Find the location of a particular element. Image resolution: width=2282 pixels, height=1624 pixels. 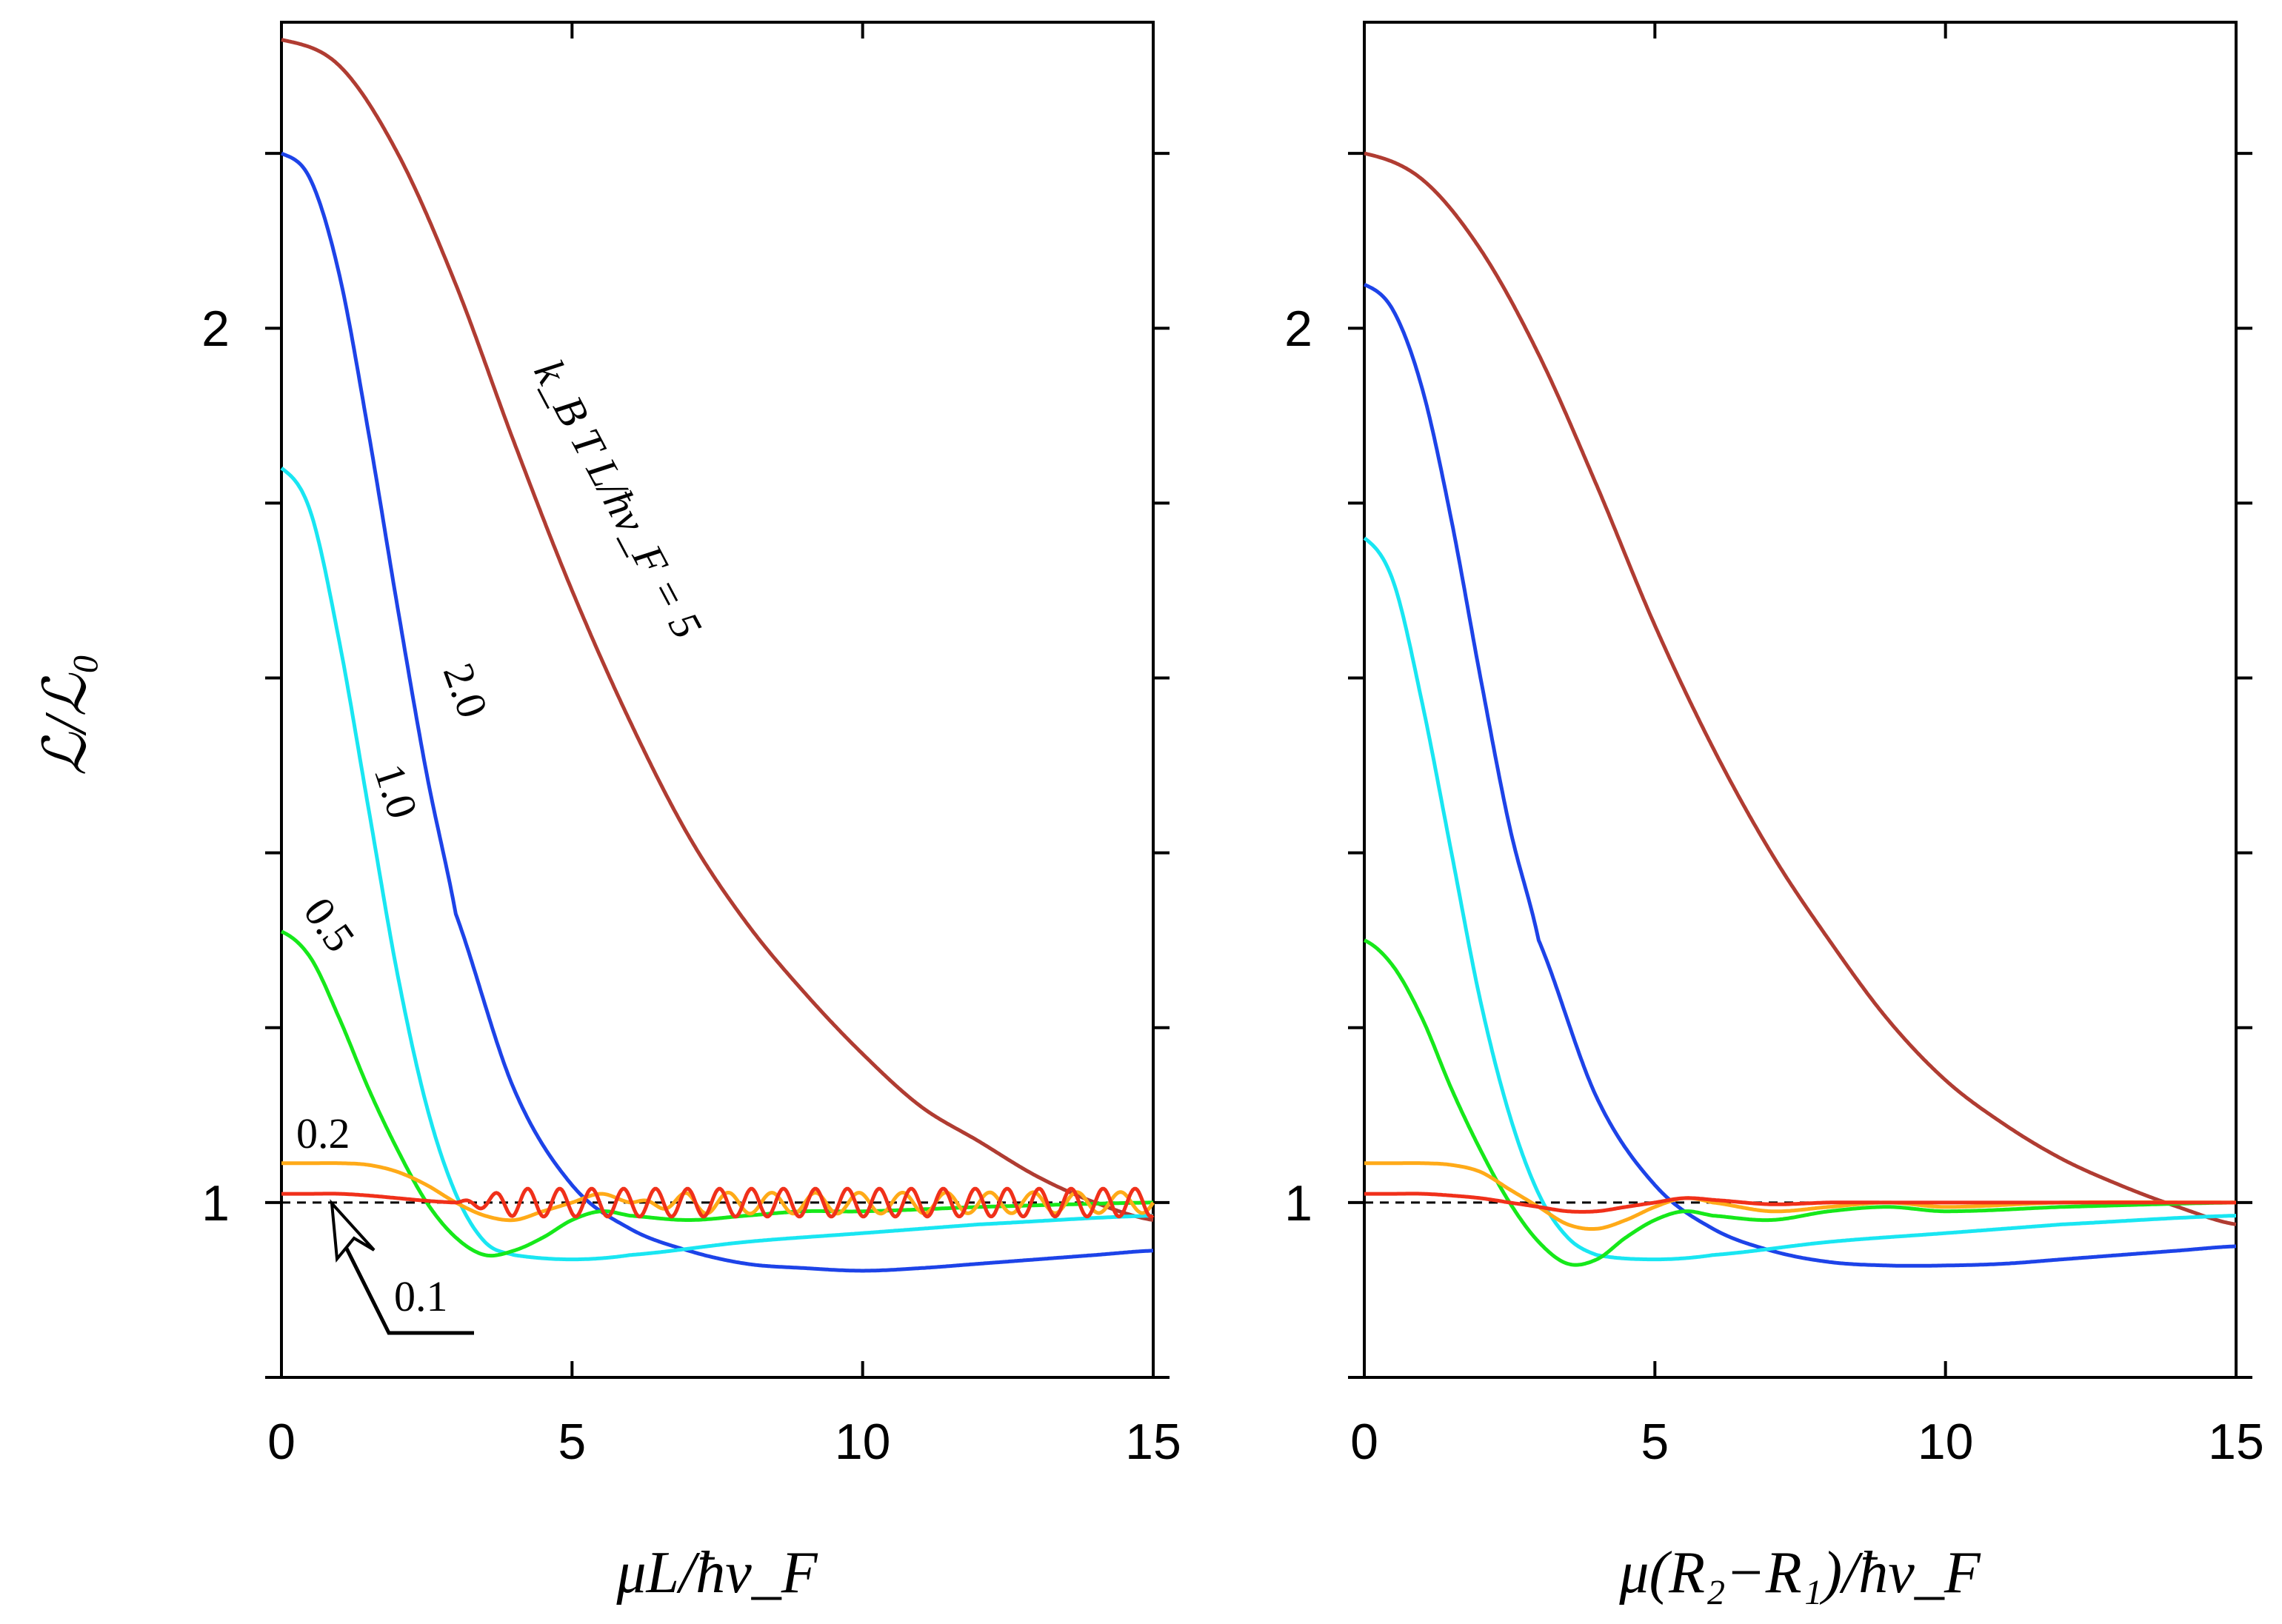

curve-label-01: 0.1 is located at coordinates (421, 1296).